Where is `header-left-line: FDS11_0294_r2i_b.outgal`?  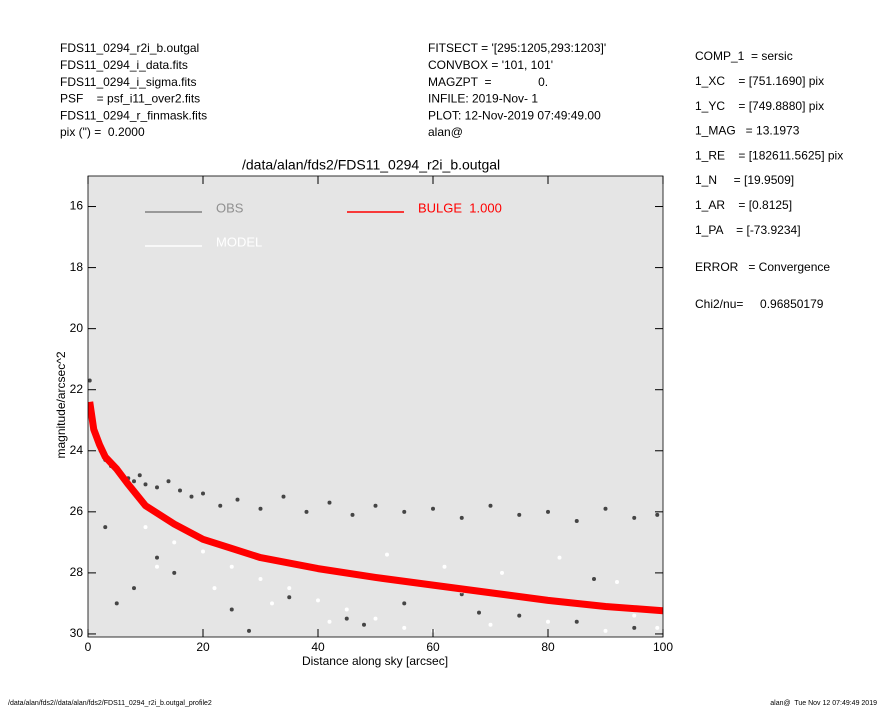
header-left-line: FDS11_0294_r2i_b.outgal is located at coordinates (129, 48).